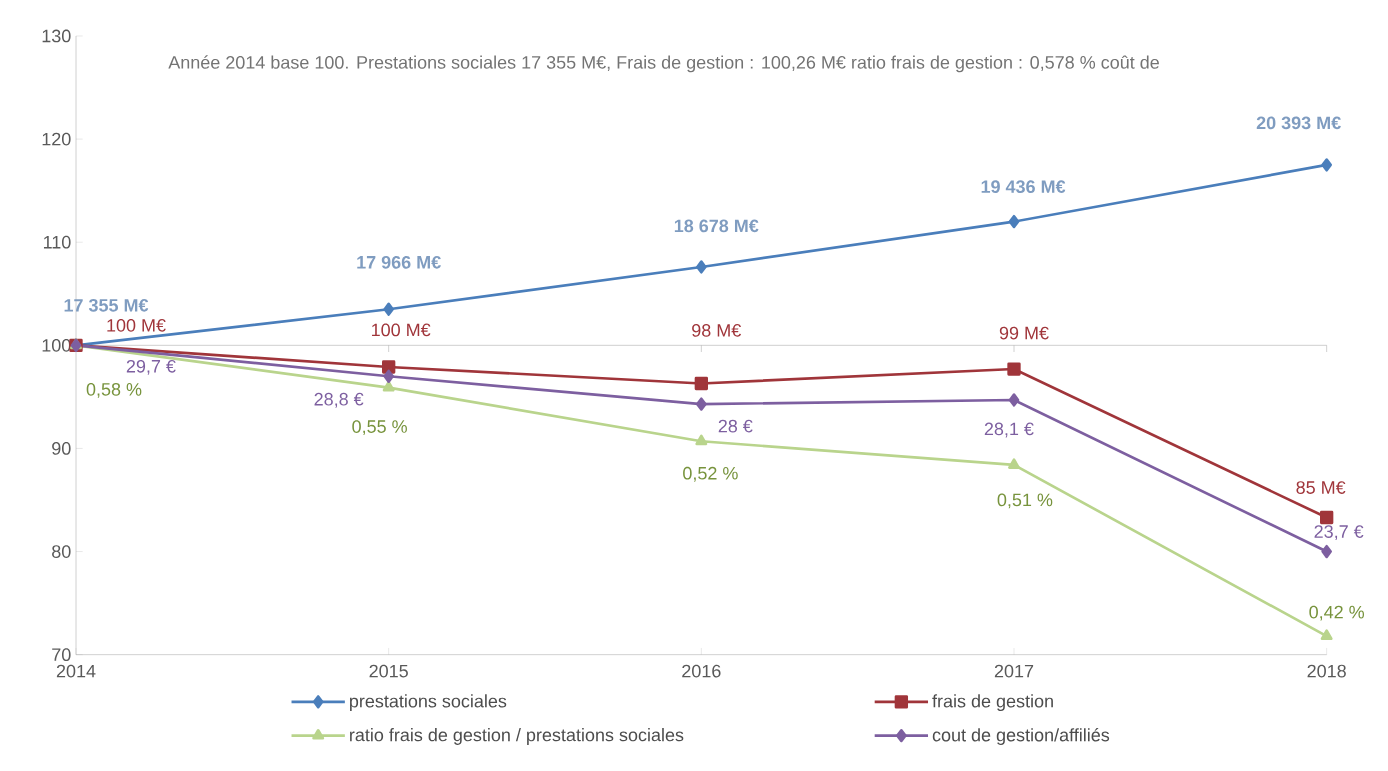 Image resolution: width=1388 pixels, height=771 pixels. Describe the element at coordinates (735, 426) in the screenshot. I see `annotation: 28 €` at that location.